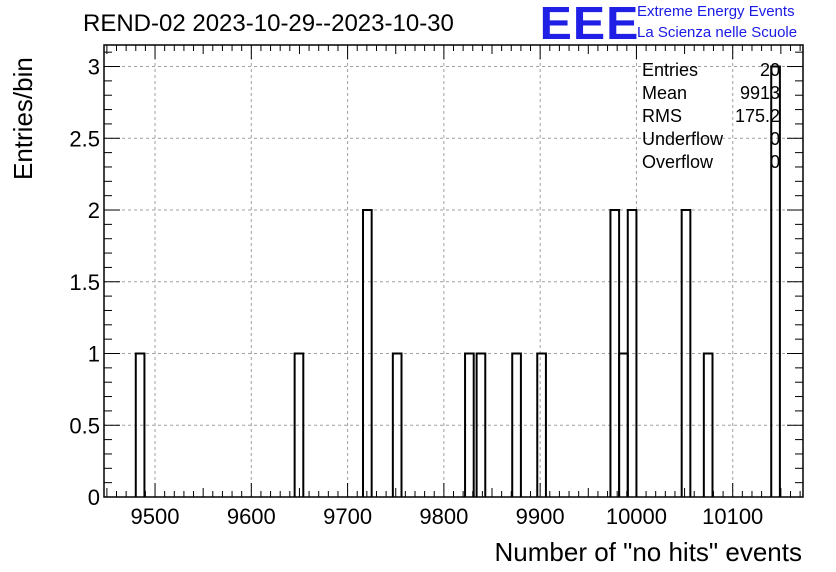  I want to click on x-axis-label: Number of "no hits" events, so click(648, 552).